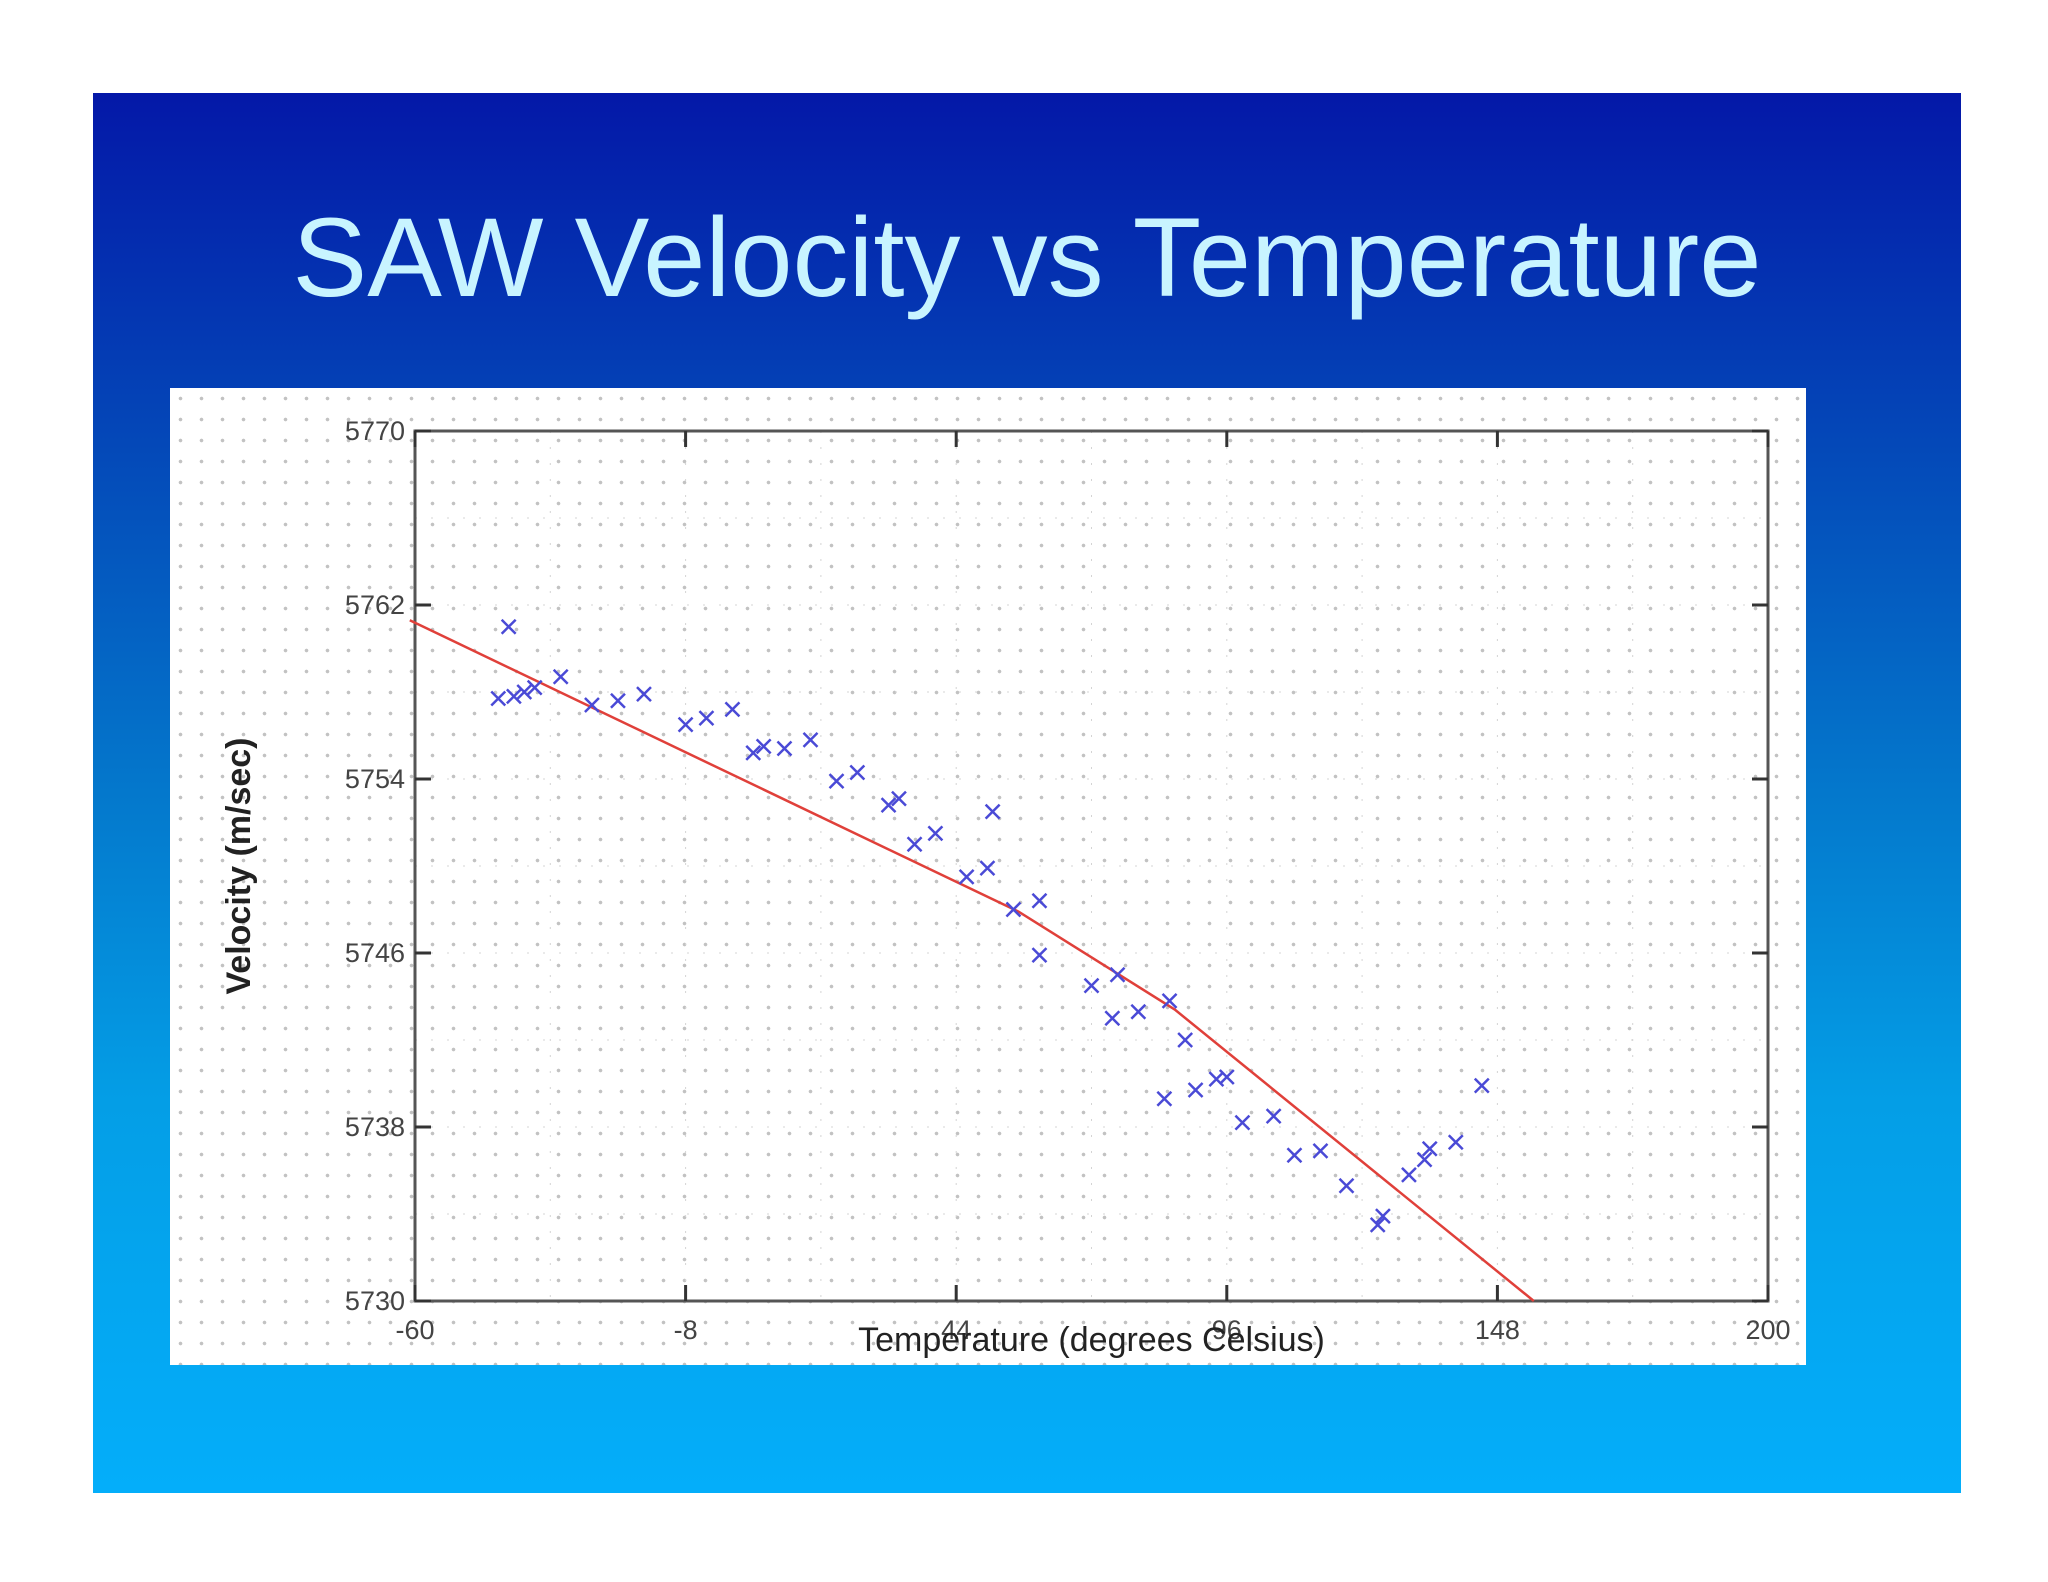 This screenshot has height=1582, width=2048. What do you see at coordinates (375, 779) in the screenshot?
I see `y-tick-label: 5754` at bounding box center [375, 779].